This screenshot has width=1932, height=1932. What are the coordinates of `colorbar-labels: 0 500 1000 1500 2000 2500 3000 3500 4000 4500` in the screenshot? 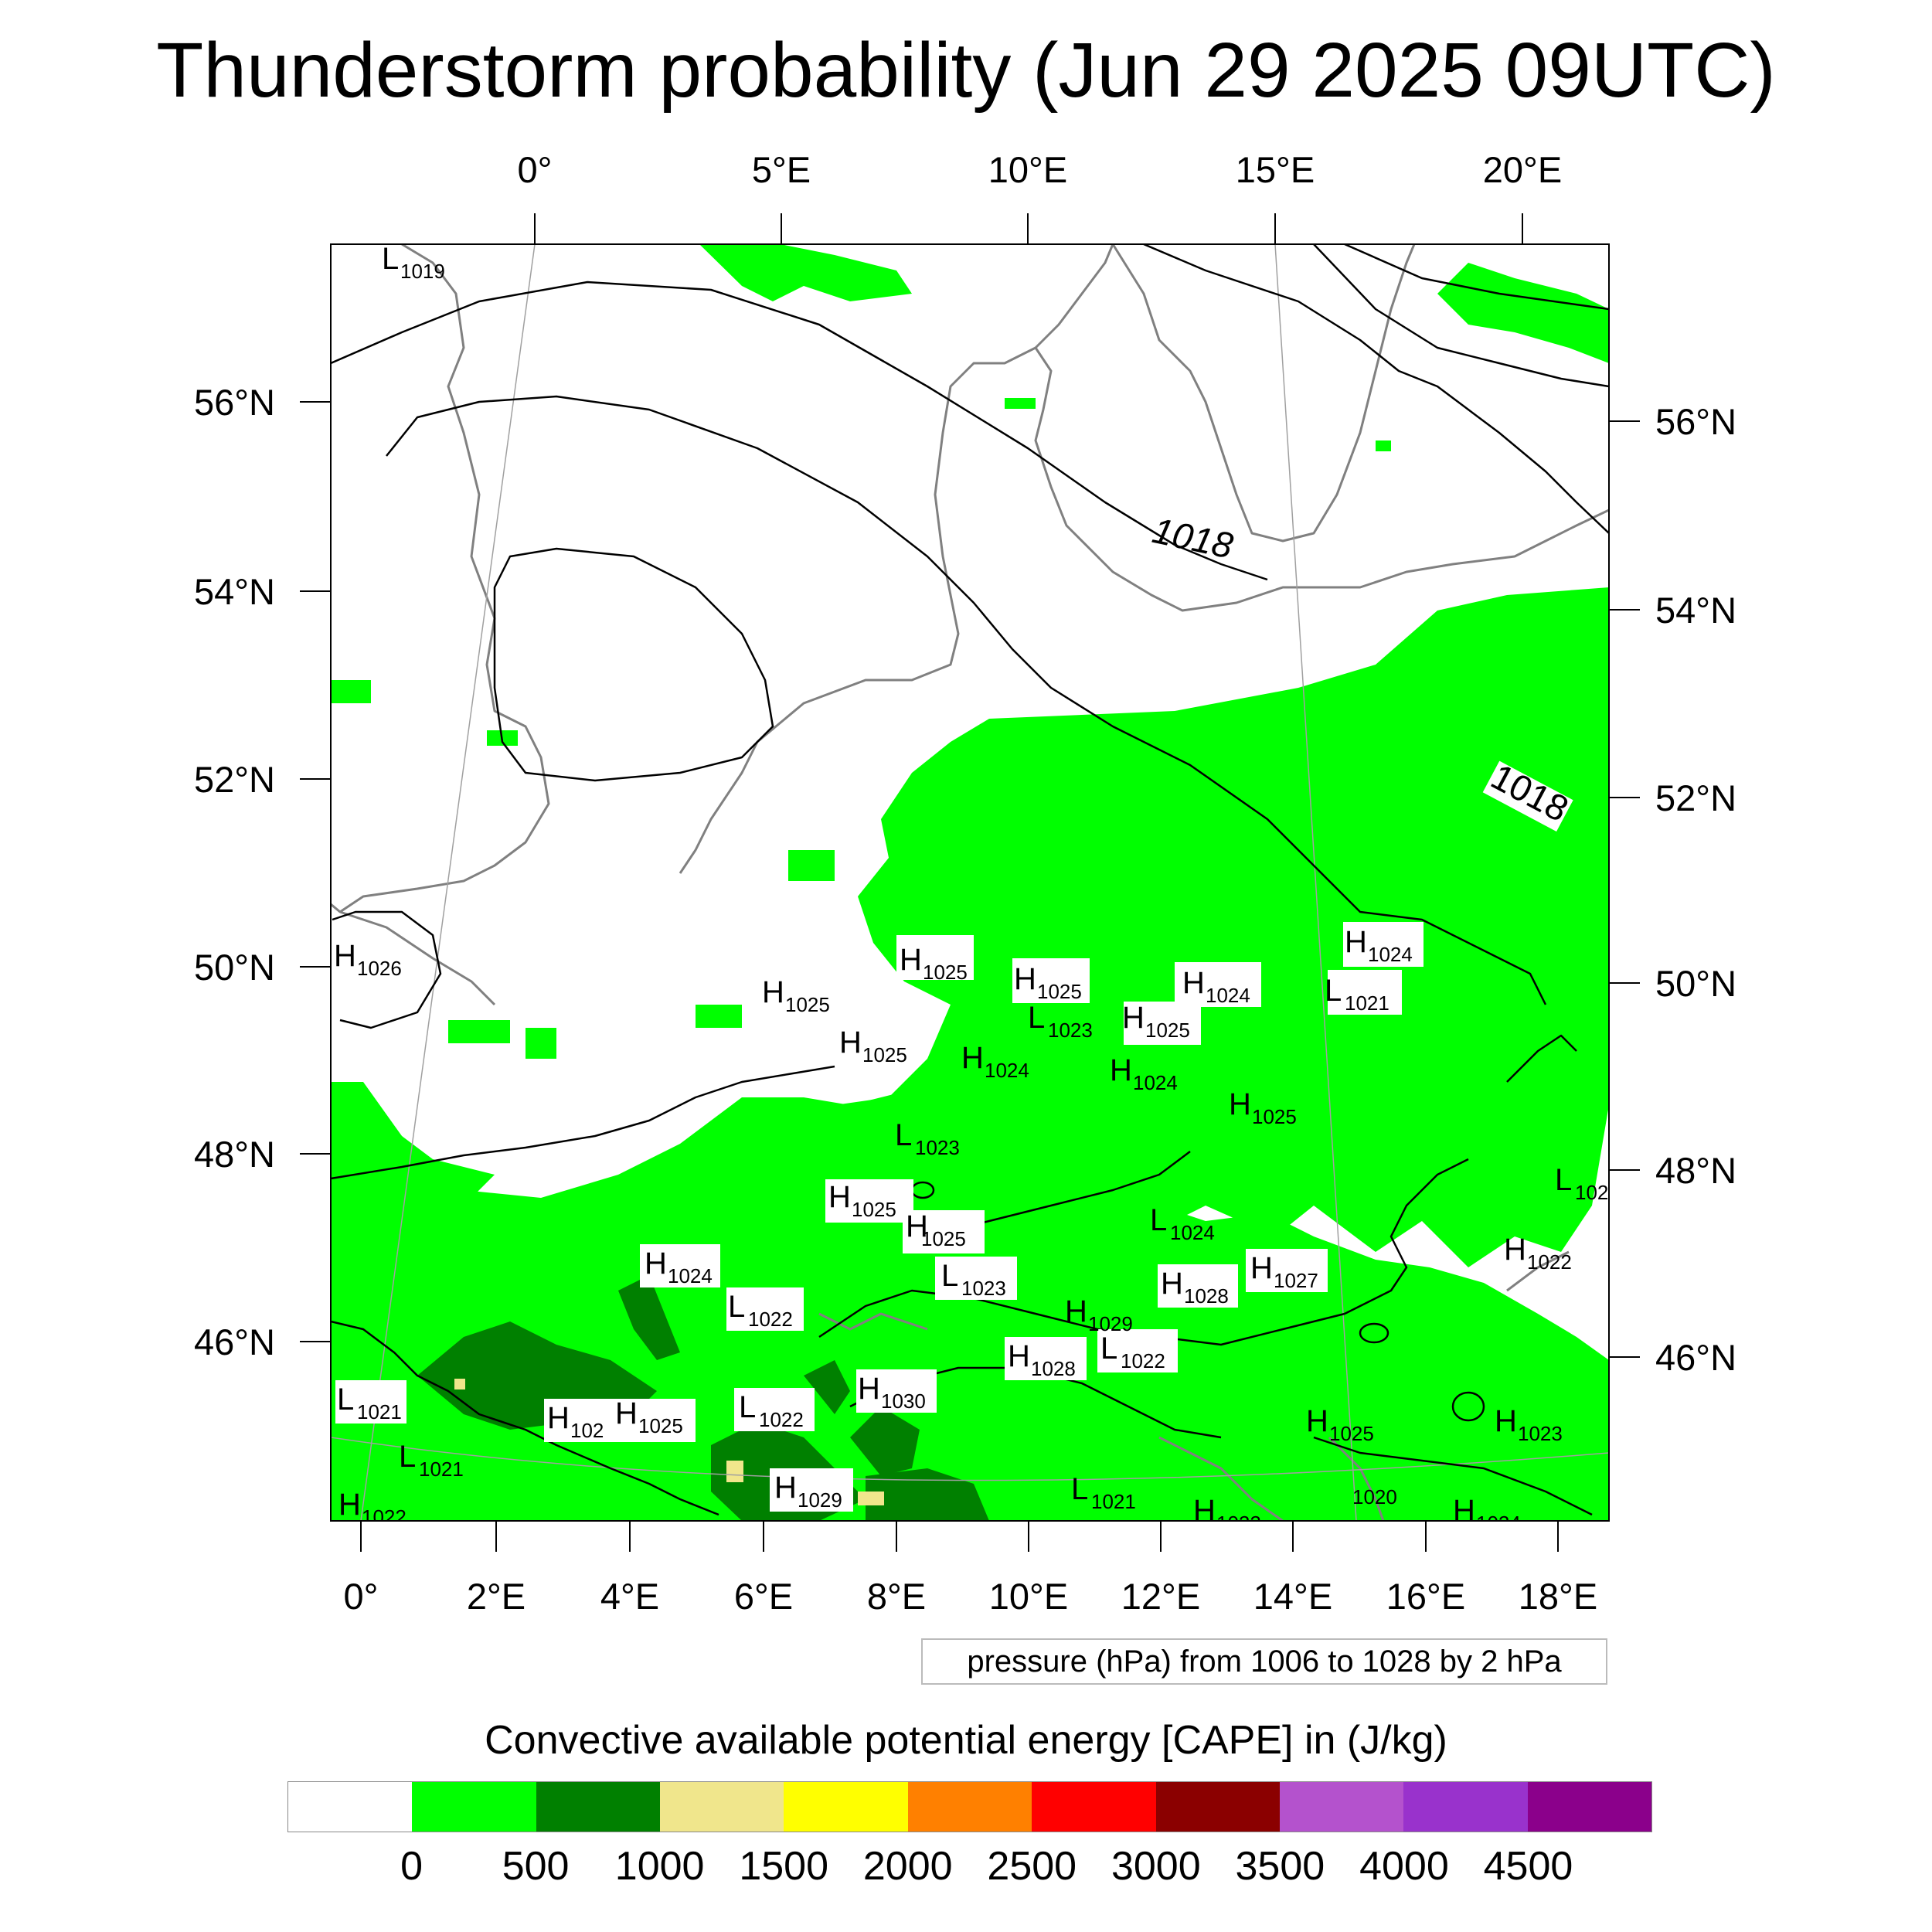 It's located at (970, 1866).